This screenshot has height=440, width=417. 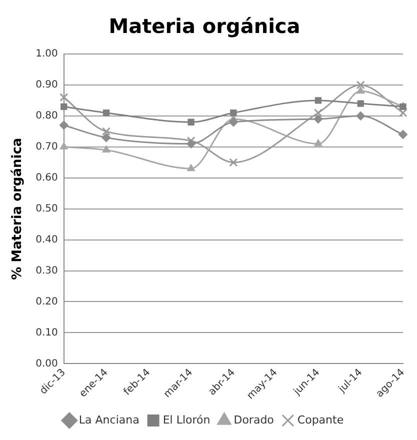 I want to click on y-tick-label: 0.10, so click(x=47, y=332).